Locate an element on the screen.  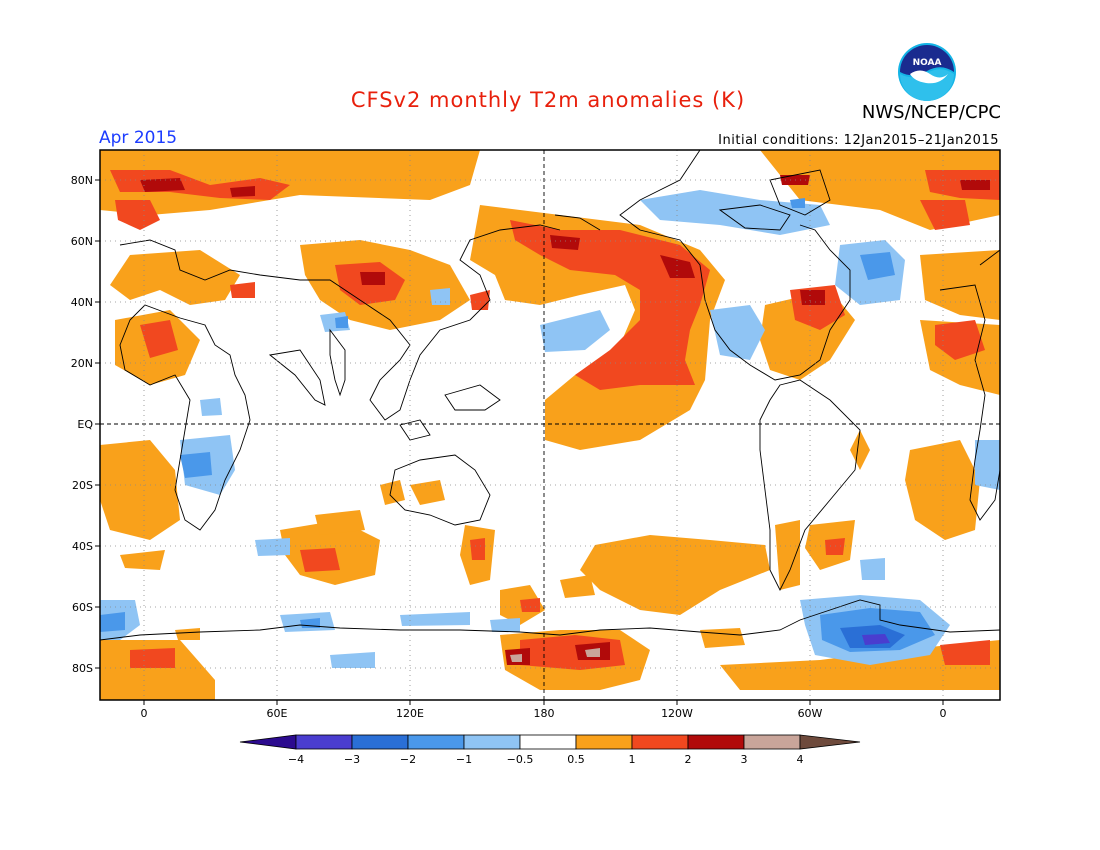
lat-label: 60N is located at coordinates (82, 241).